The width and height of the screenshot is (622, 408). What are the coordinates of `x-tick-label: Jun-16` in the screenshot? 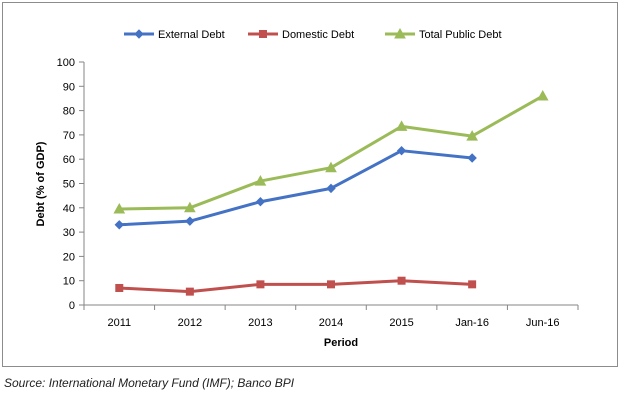 It's located at (543, 323).